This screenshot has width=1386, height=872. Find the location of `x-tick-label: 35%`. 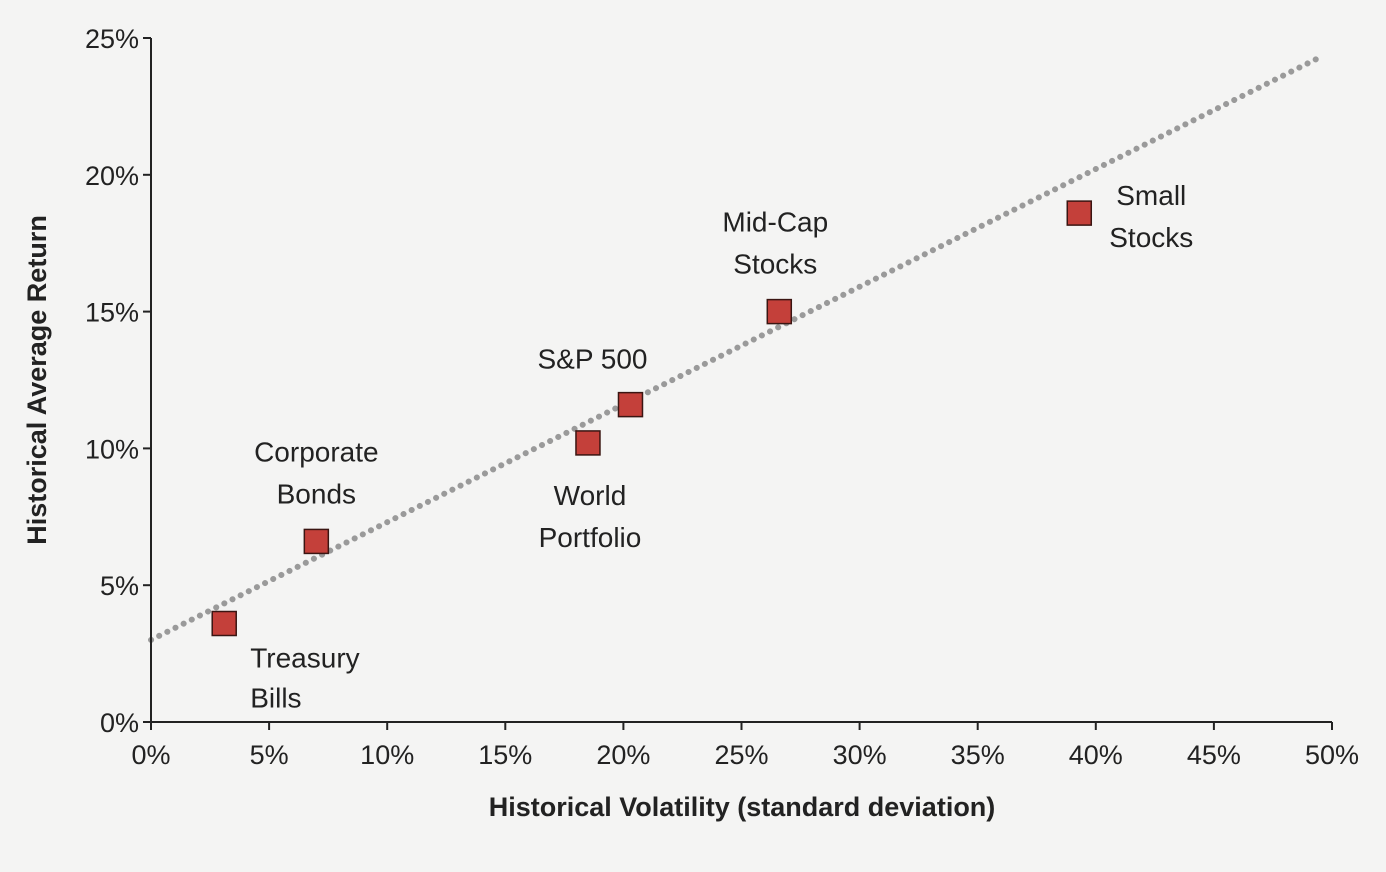

x-tick-label: 35% is located at coordinates (978, 755).